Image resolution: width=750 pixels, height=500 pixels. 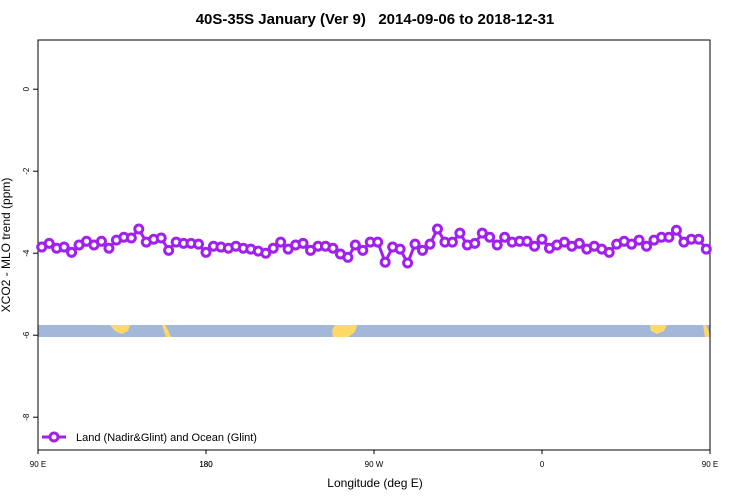 I want to click on y-axis-label: XCO2 - MLO trend (ppm), so click(x=6, y=245).